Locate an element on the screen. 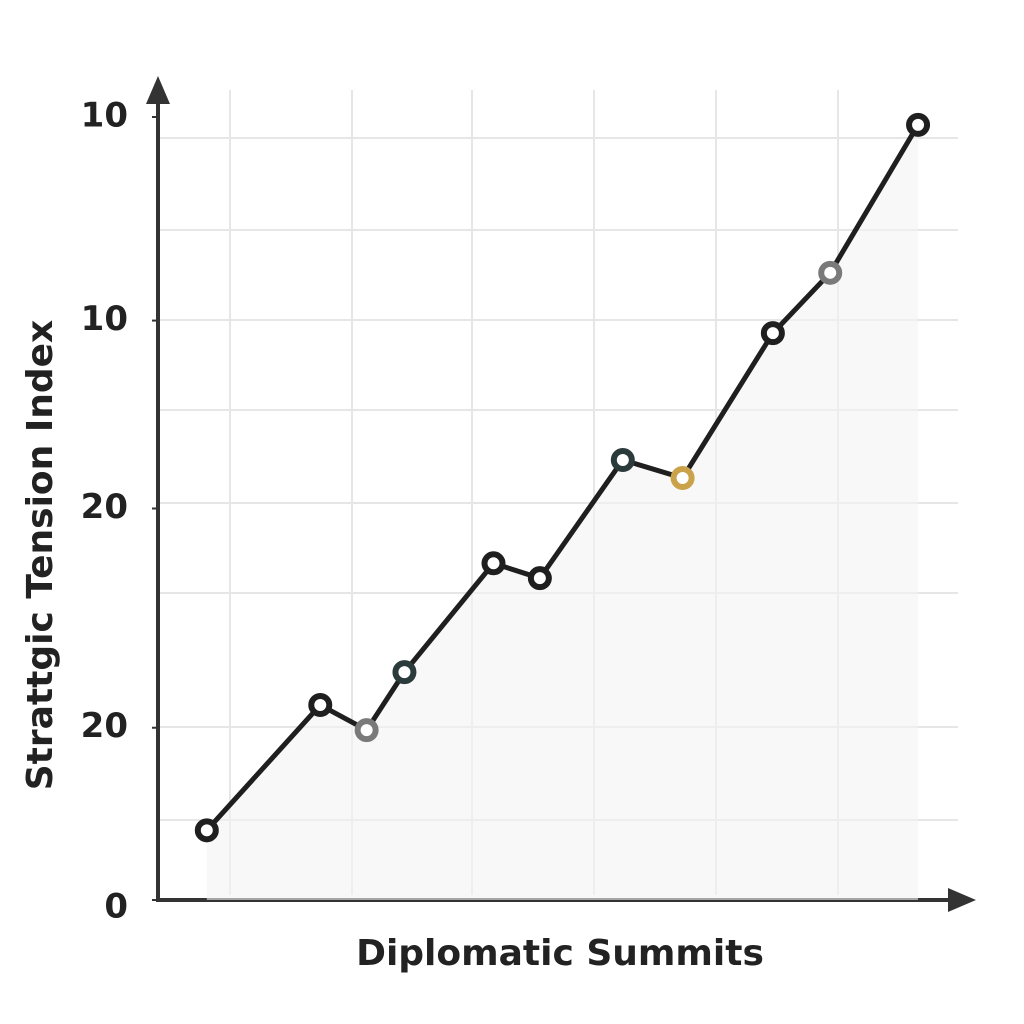 This screenshot has height=1024, width=1024. y-axis-label: Strattgic Tension Index is located at coordinates (40, 555).